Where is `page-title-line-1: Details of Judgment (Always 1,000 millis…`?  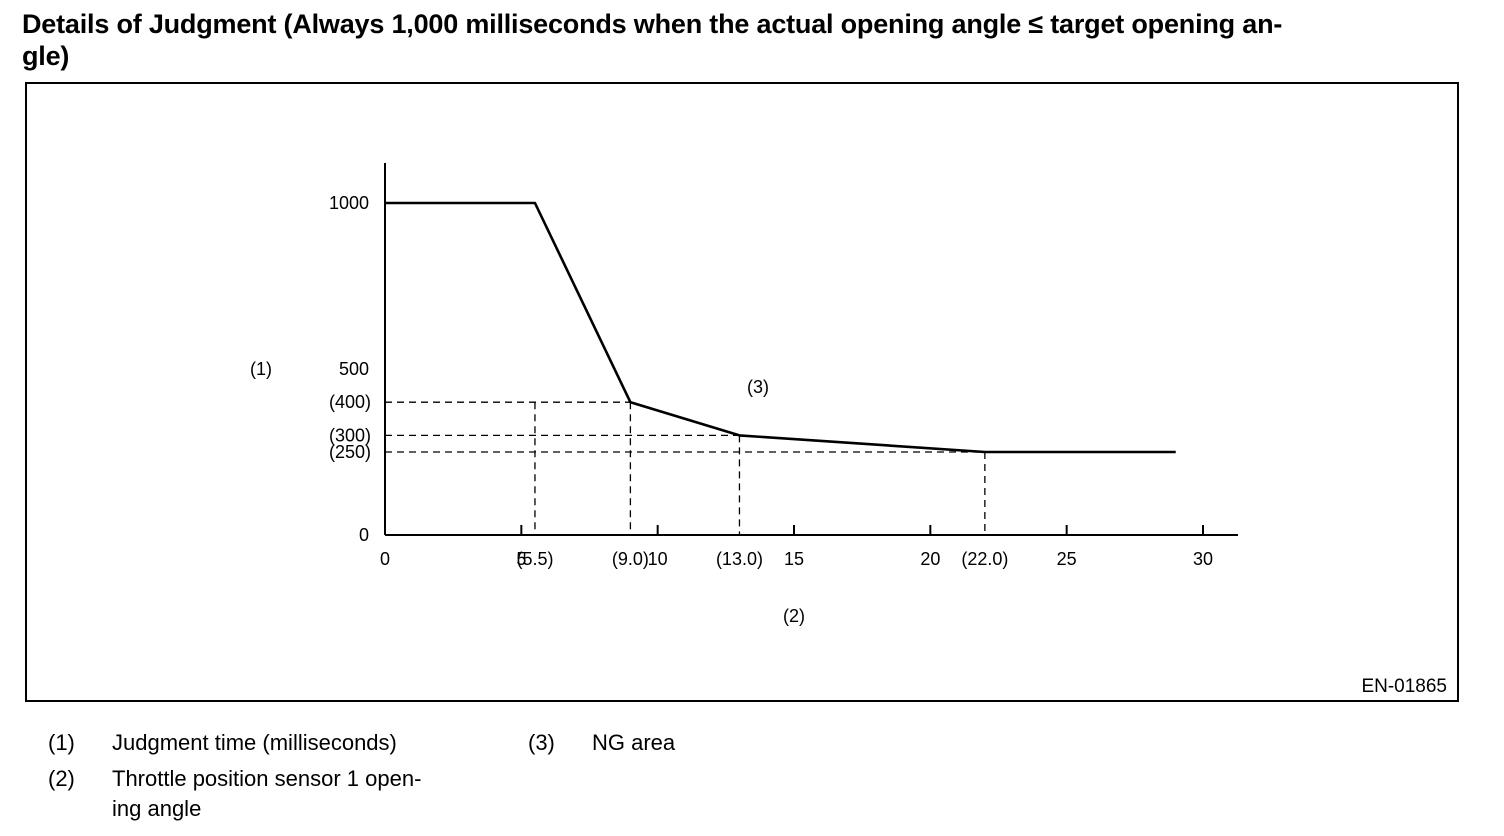
page-title-line-1: Details of Judgment (Always 1,000 millis… is located at coordinates (652, 24).